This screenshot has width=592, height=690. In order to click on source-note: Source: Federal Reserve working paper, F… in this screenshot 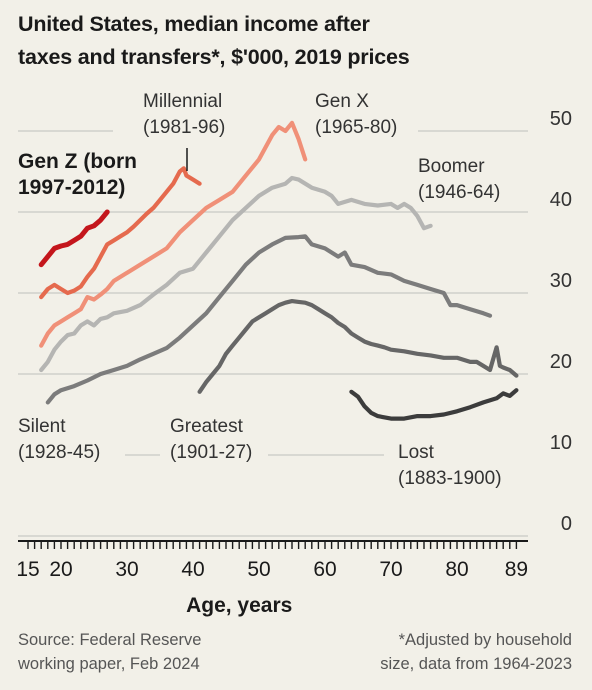, I will do `click(110, 652)`.